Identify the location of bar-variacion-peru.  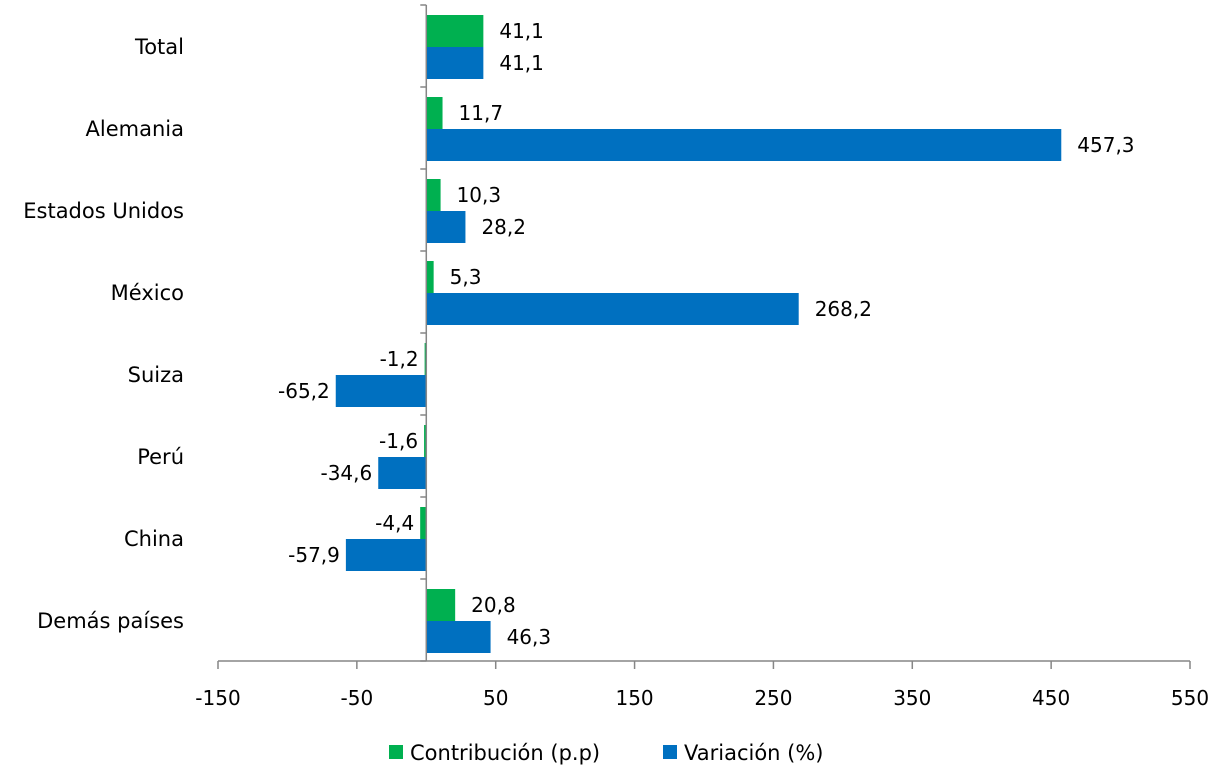
(402, 473).